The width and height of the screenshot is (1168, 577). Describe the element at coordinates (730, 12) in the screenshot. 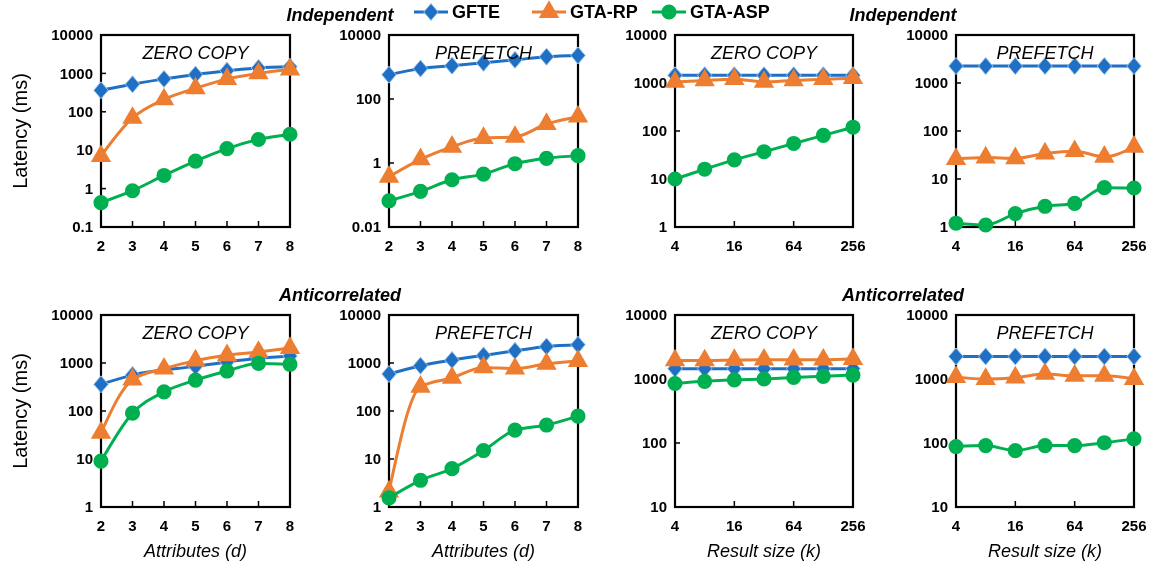

I see `legend-label: GTA-ASP` at that location.